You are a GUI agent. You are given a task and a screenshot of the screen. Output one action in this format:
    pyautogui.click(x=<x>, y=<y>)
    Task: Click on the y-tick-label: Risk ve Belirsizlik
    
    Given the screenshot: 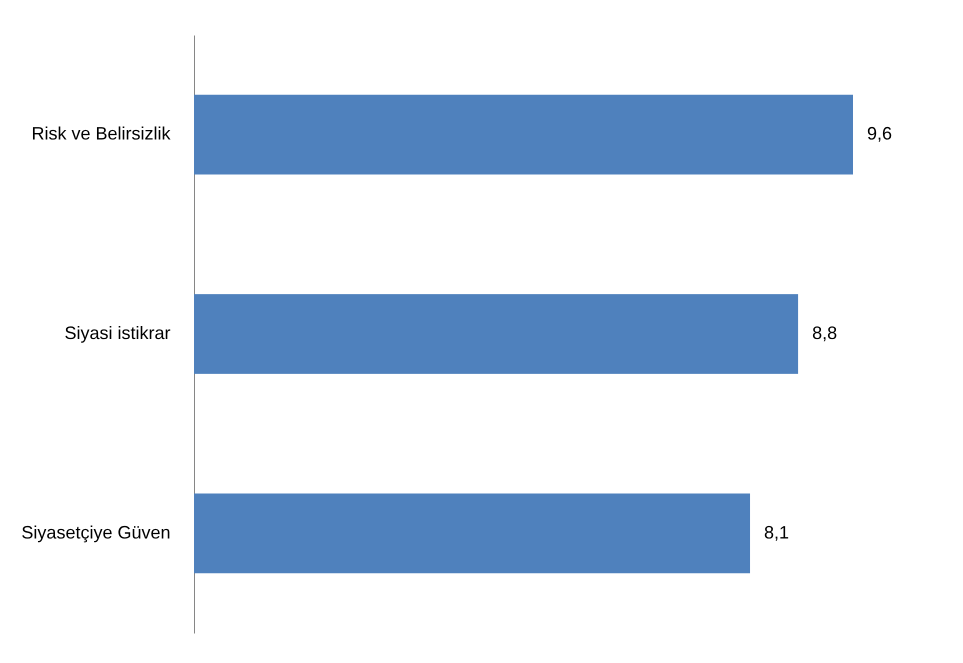 What is the action you would take?
    pyautogui.click(x=101, y=134)
    